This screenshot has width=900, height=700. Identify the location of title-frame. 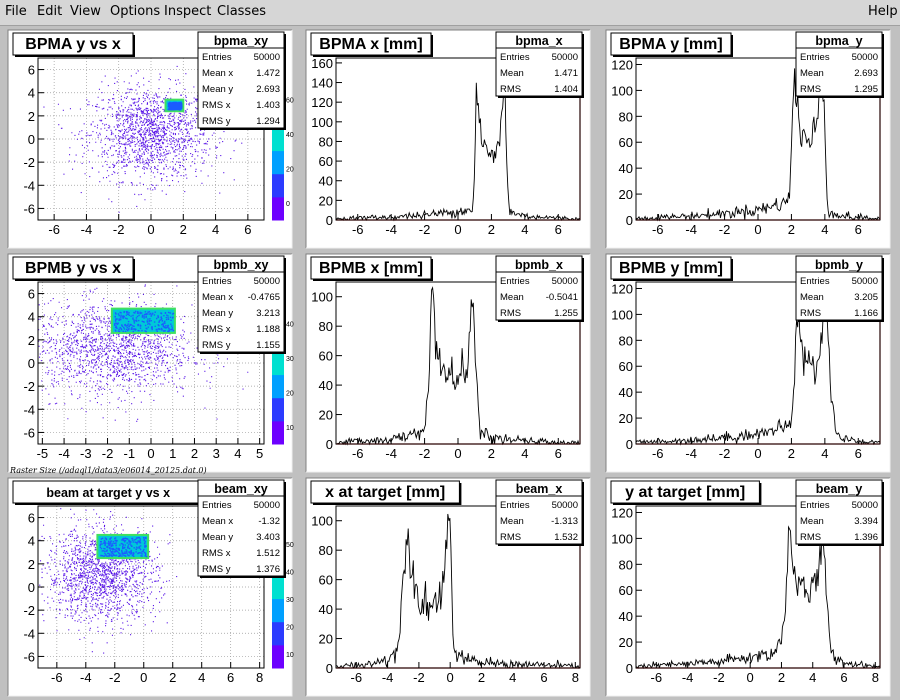
(685, 492).